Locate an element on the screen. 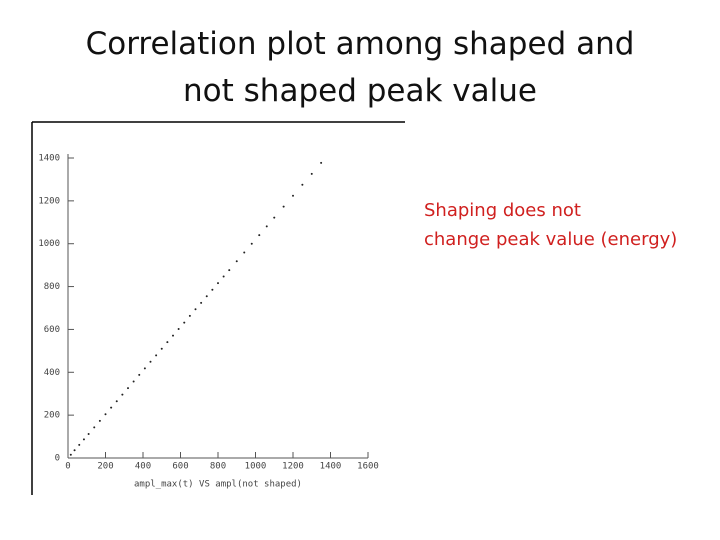 This screenshot has height=540, width=720. y-tick-label: 600 is located at coordinates (52, 330).